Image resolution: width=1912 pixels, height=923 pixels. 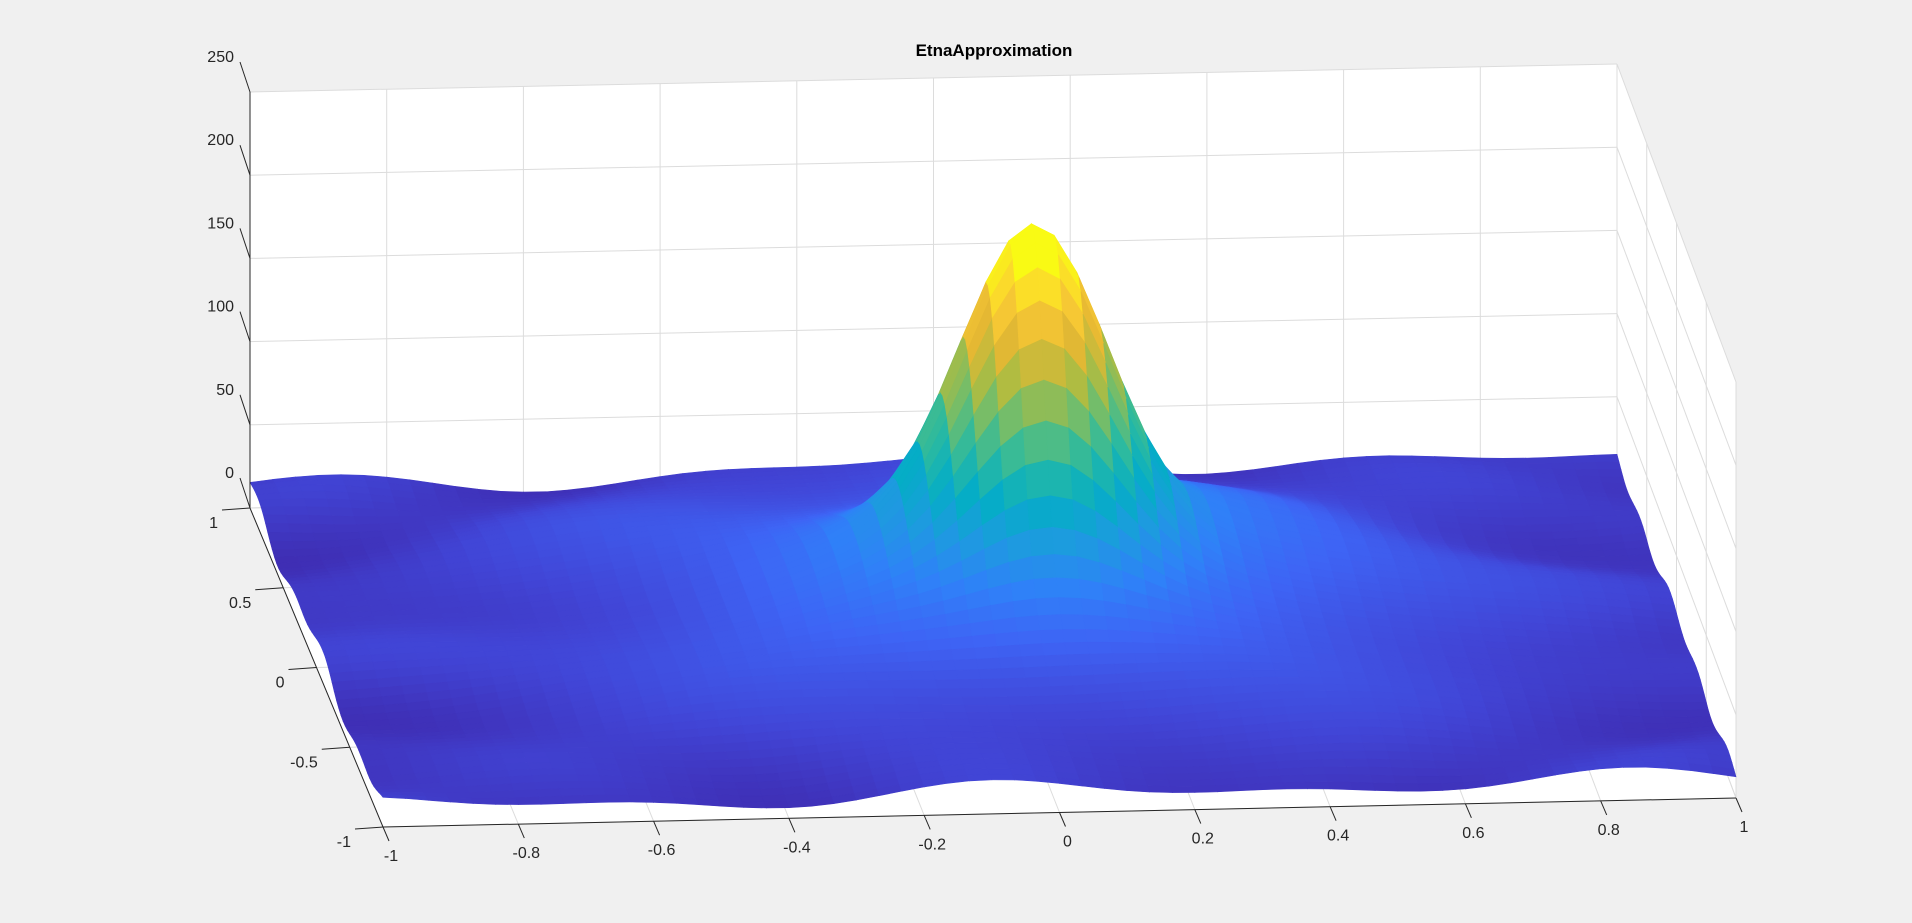 What do you see at coordinates (1676, 306) in the screenshot?
I see `grid-line-z-side` at bounding box center [1676, 306].